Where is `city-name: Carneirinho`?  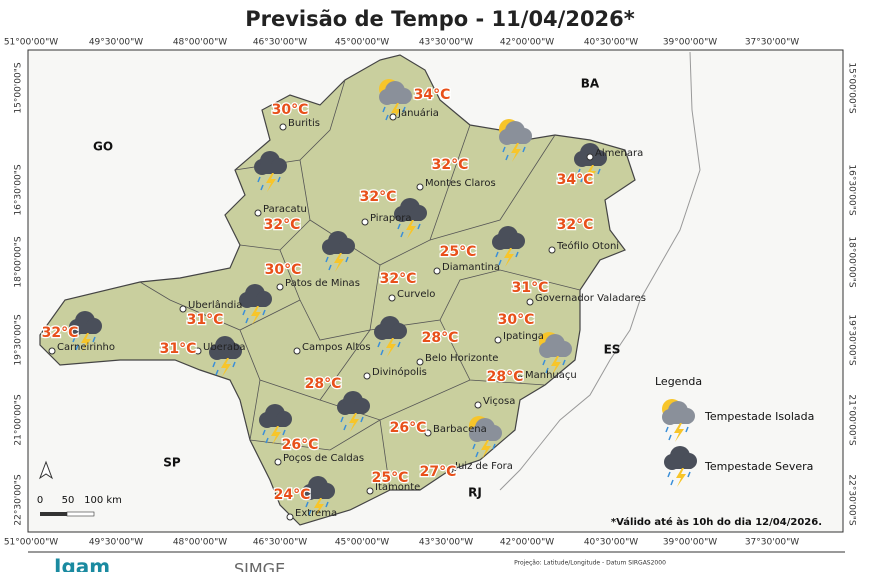
city-name: Carneirinho is located at coordinates (86, 347).